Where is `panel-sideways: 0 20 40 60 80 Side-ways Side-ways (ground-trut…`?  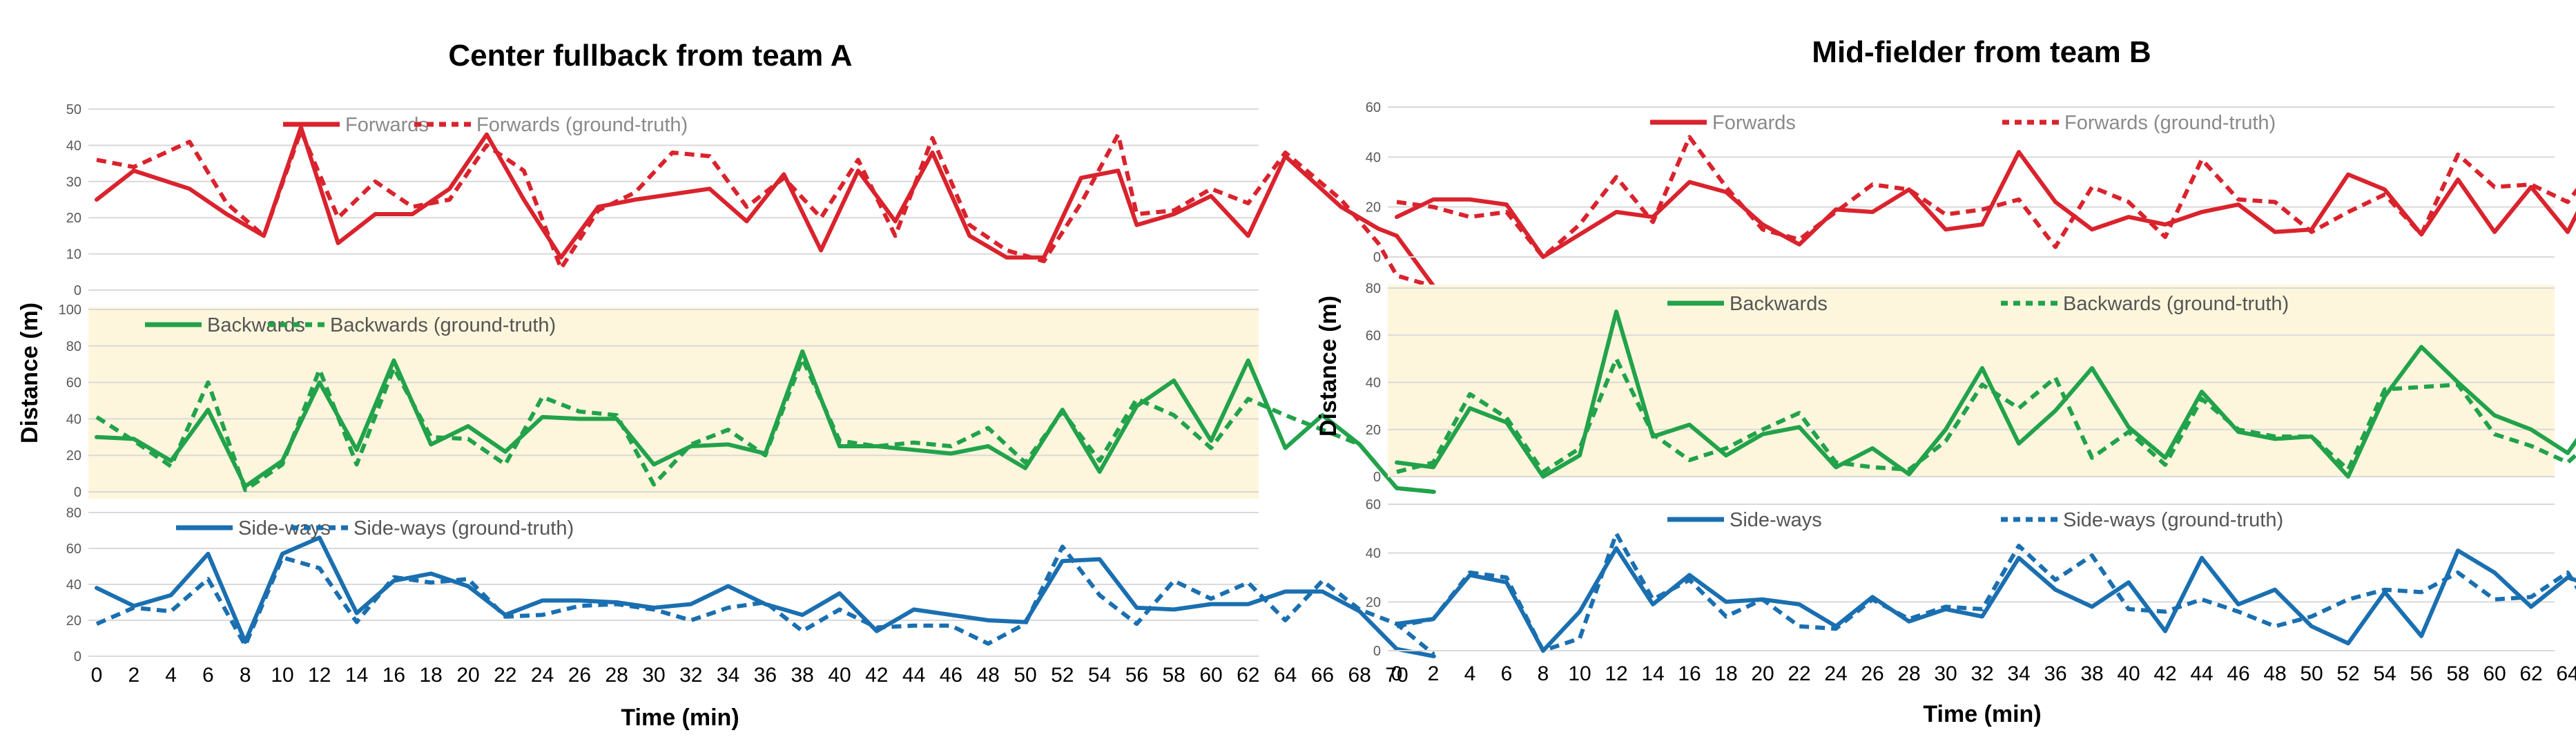 panel-sideways: 0 20 40 60 80 Side-ways Side-ways (ground-trut… is located at coordinates (751, 585).